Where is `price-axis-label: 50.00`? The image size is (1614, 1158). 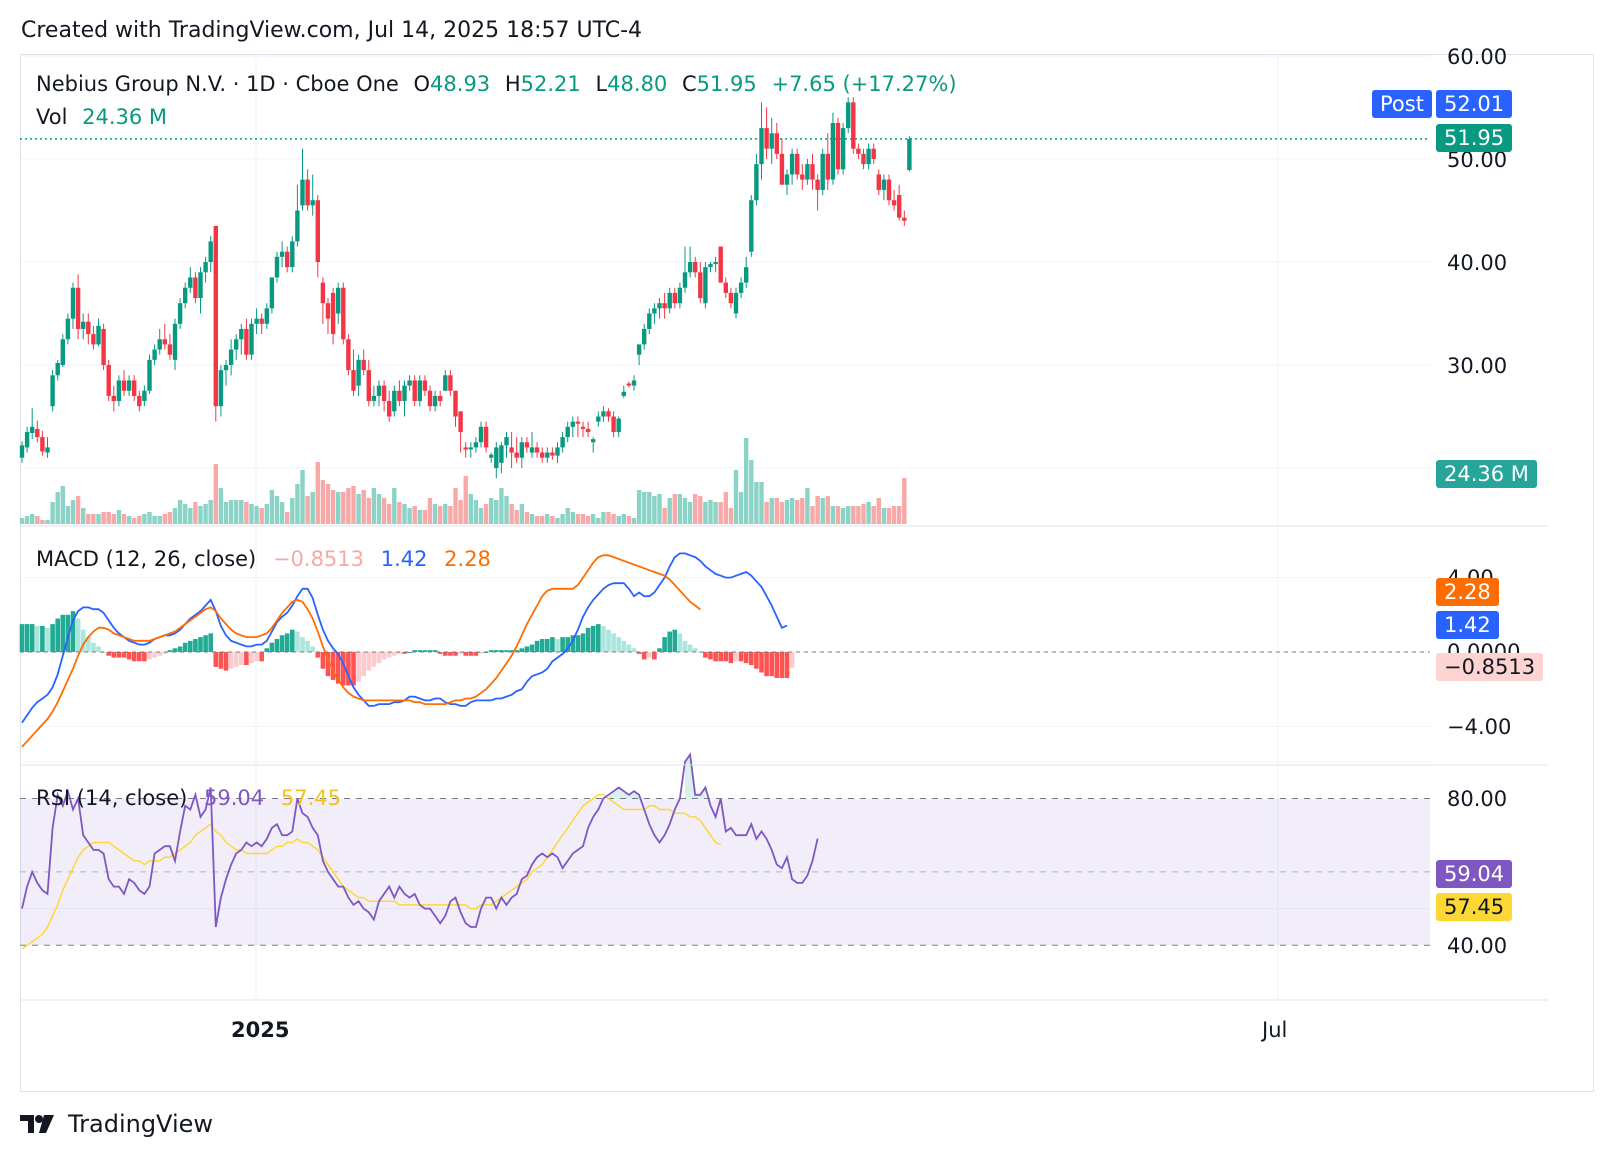 price-axis-label: 50.00 is located at coordinates (1477, 160).